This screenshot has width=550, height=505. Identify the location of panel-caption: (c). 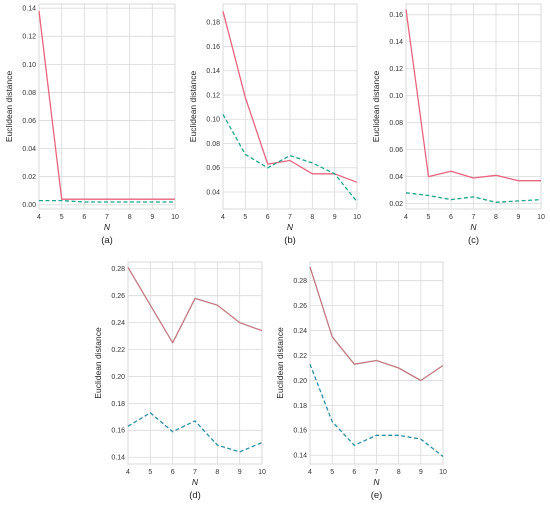
(473, 240).